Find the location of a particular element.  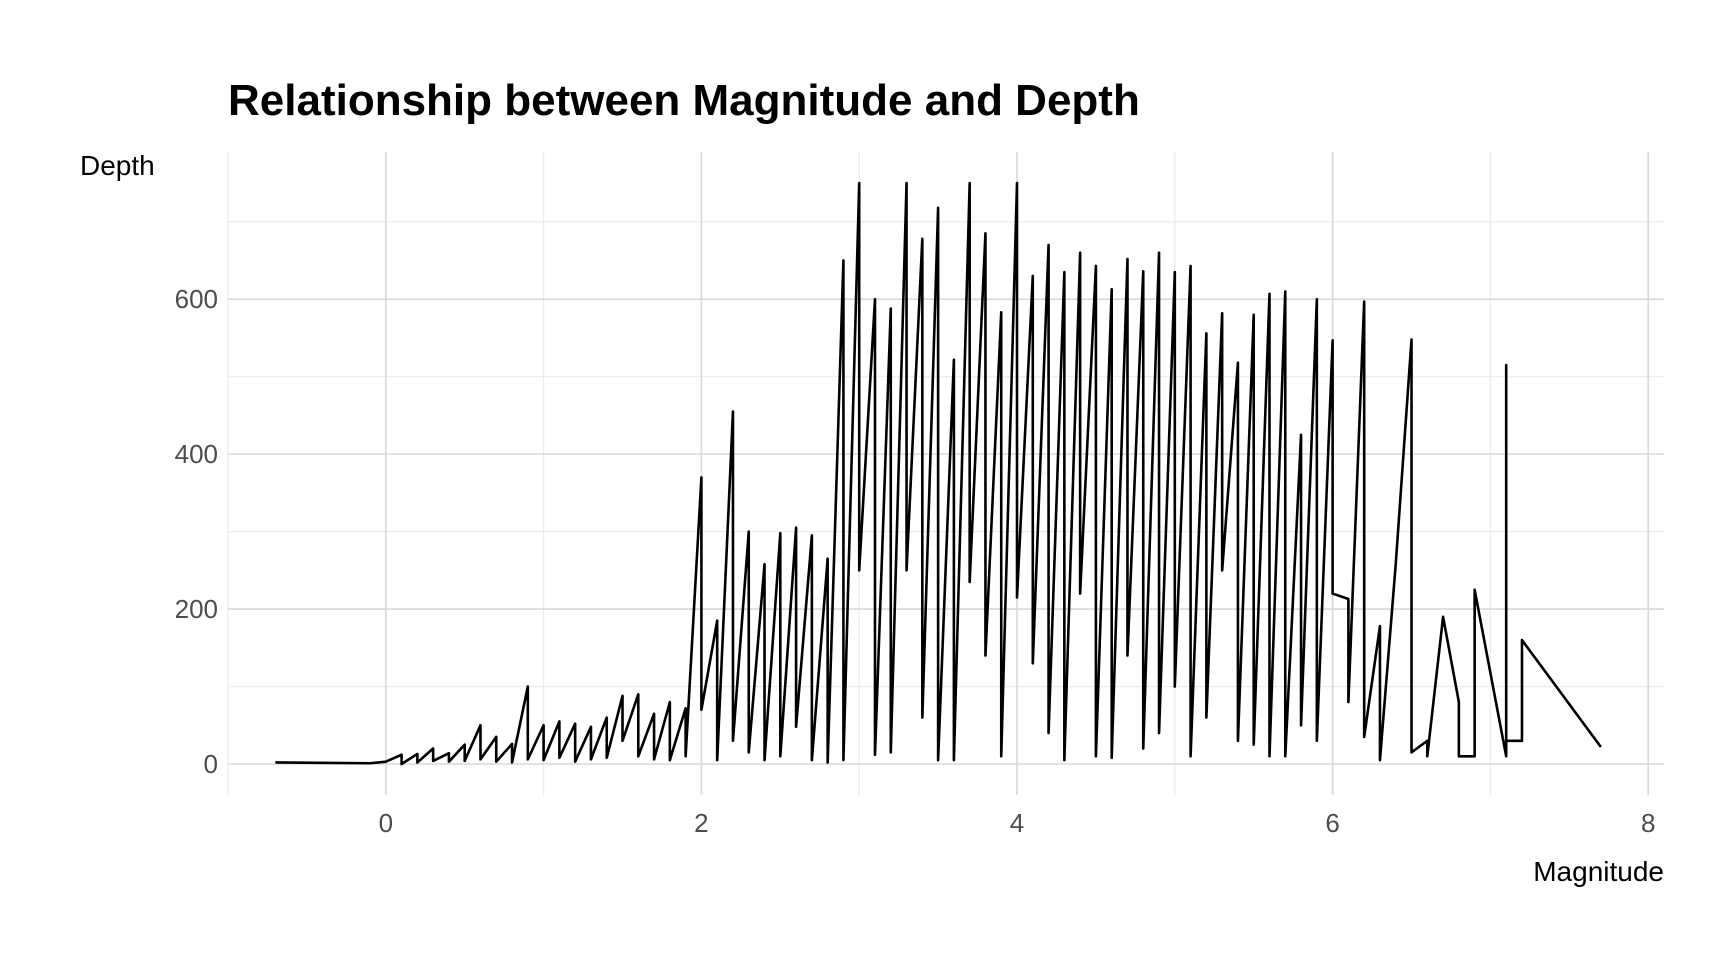

x-tick-label: 8 is located at coordinates (1648, 823).